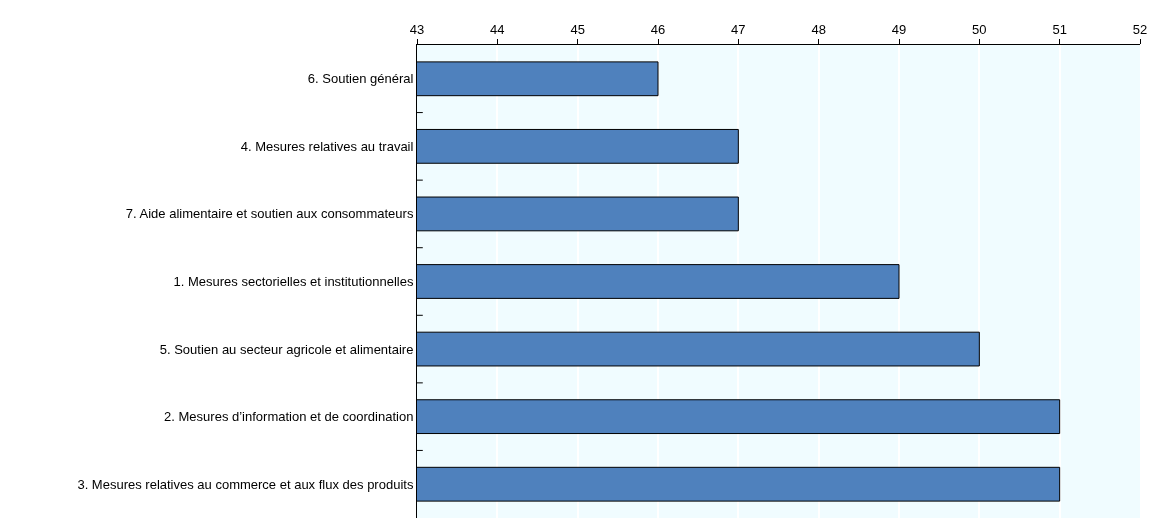  I want to click on y-tick-label: 7. Aide alimentaire et soutien aux consommateurs, so click(269, 214).